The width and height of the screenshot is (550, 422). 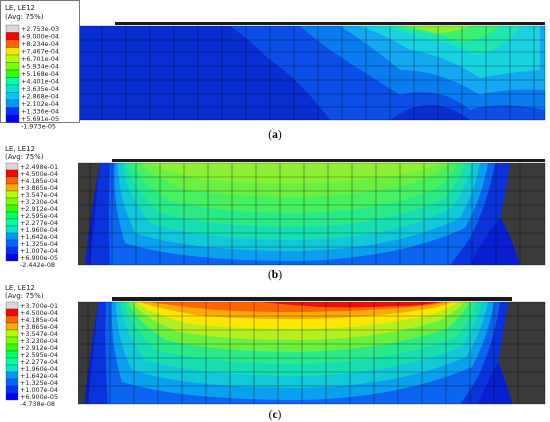 What do you see at coordinates (40, 104) in the screenshot?
I see `legend-label: +2.102e-04` at bounding box center [40, 104].